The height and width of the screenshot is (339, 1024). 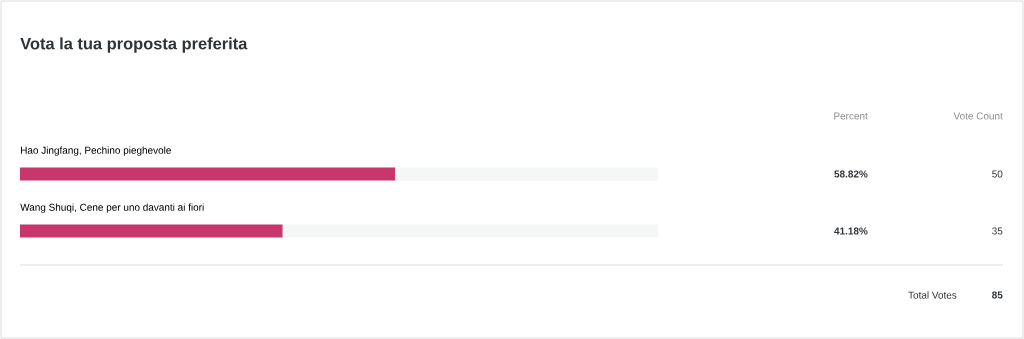 What do you see at coordinates (851, 174) in the screenshot?
I see `data-label: 58.82%` at bounding box center [851, 174].